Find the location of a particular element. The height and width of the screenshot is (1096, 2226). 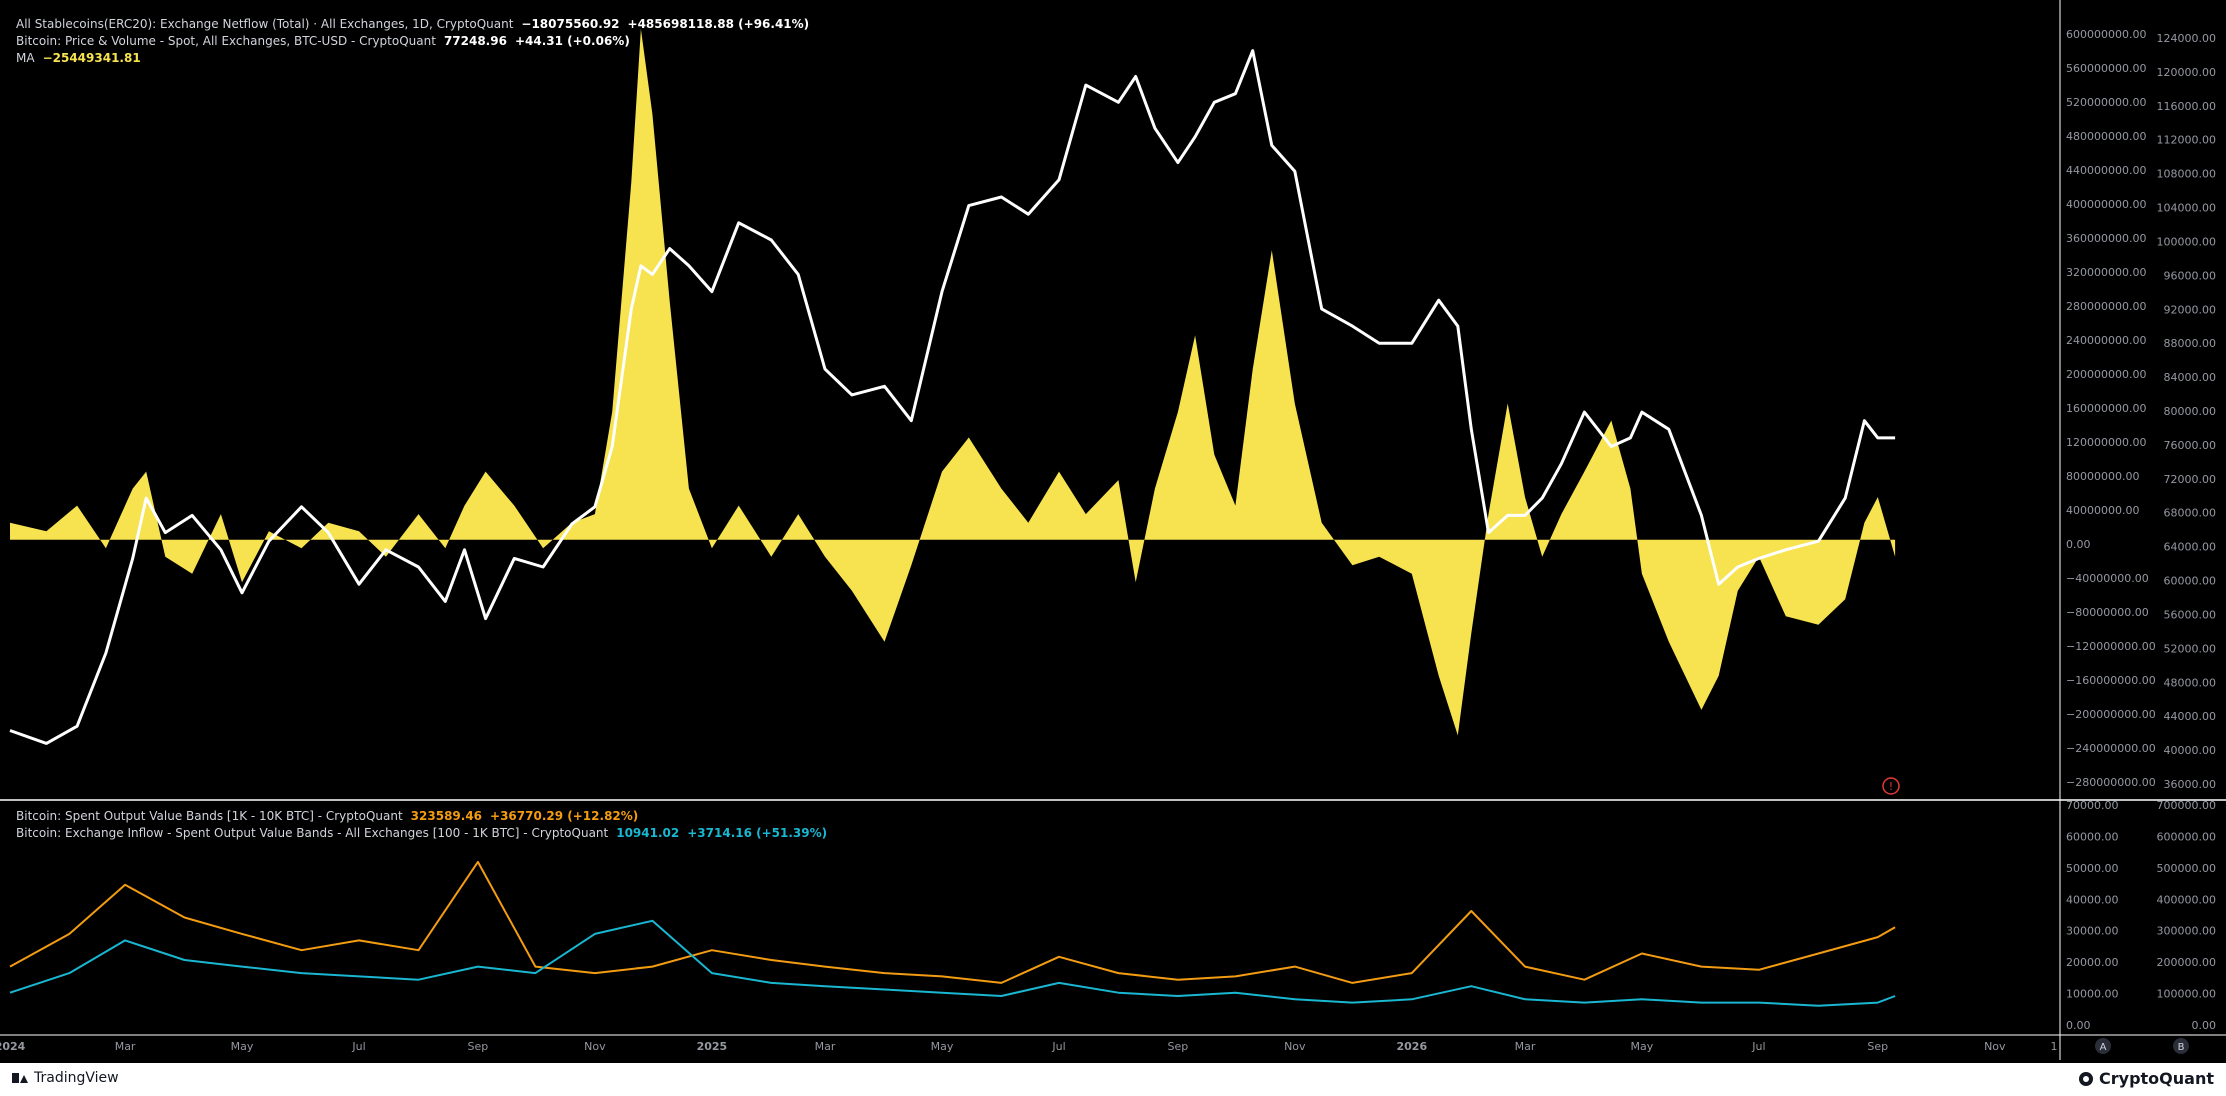

time-scale-button-b: B is located at coordinates (2181, 1046).